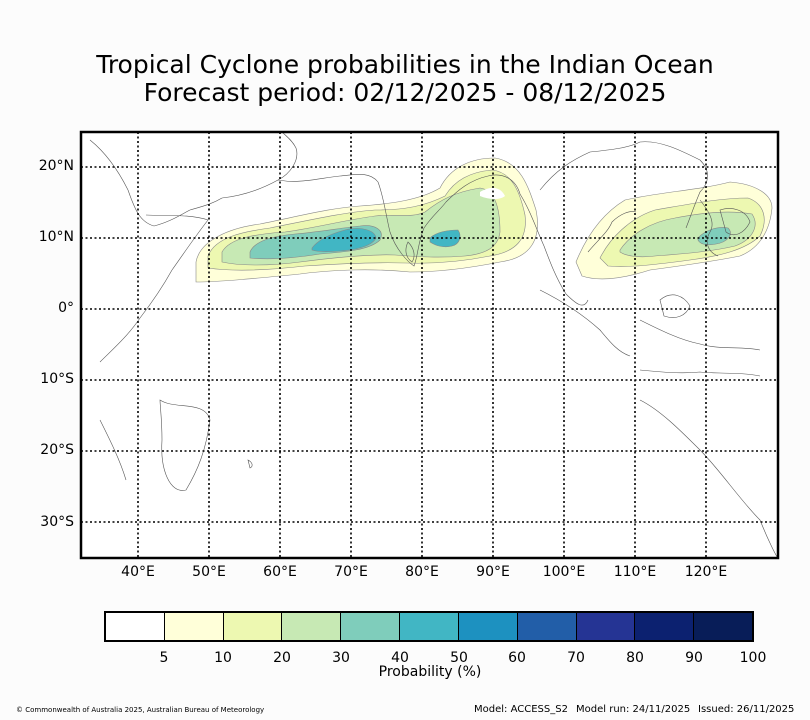  What do you see at coordinates (351, 572) in the screenshot?
I see `lon-label-70e: 70°E` at bounding box center [351, 572].